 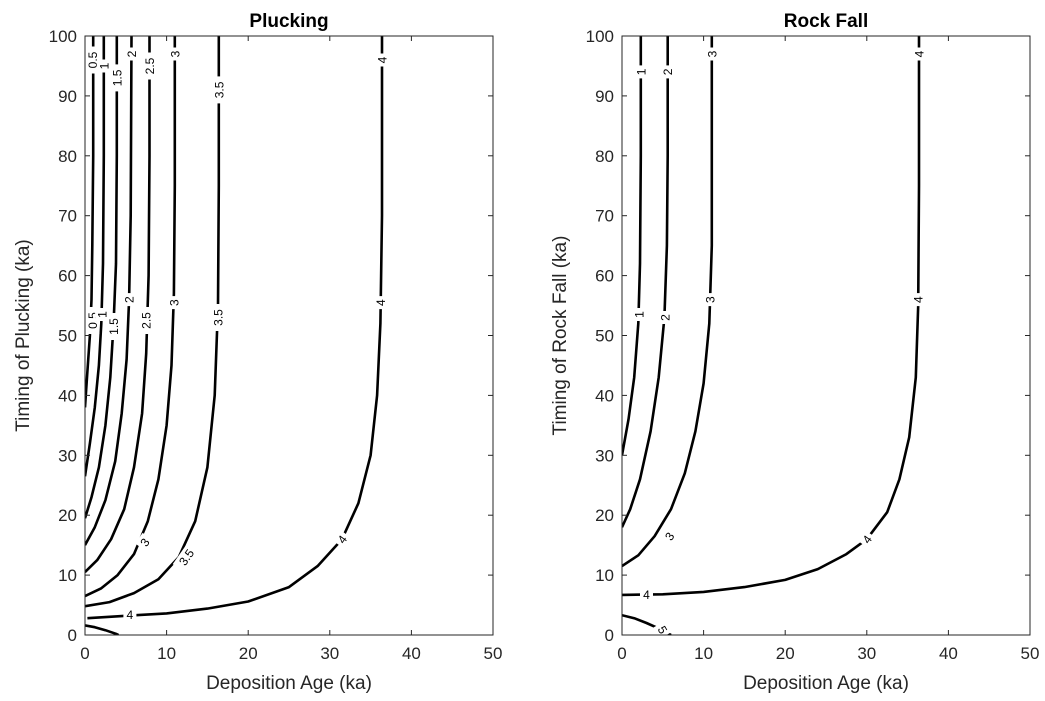 What do you see at coordinates (826, 21) in the screenshot?
I see `chart-title: Rock Fall` at bounding box center [826, 21].